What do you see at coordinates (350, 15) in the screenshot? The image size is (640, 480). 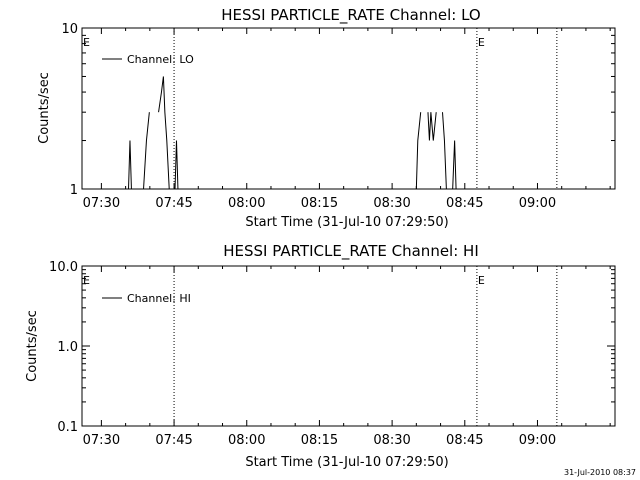 I see `chart-title: HESSI PARTICLE_RATE Channel: LO` at bounding box center [350, 15].